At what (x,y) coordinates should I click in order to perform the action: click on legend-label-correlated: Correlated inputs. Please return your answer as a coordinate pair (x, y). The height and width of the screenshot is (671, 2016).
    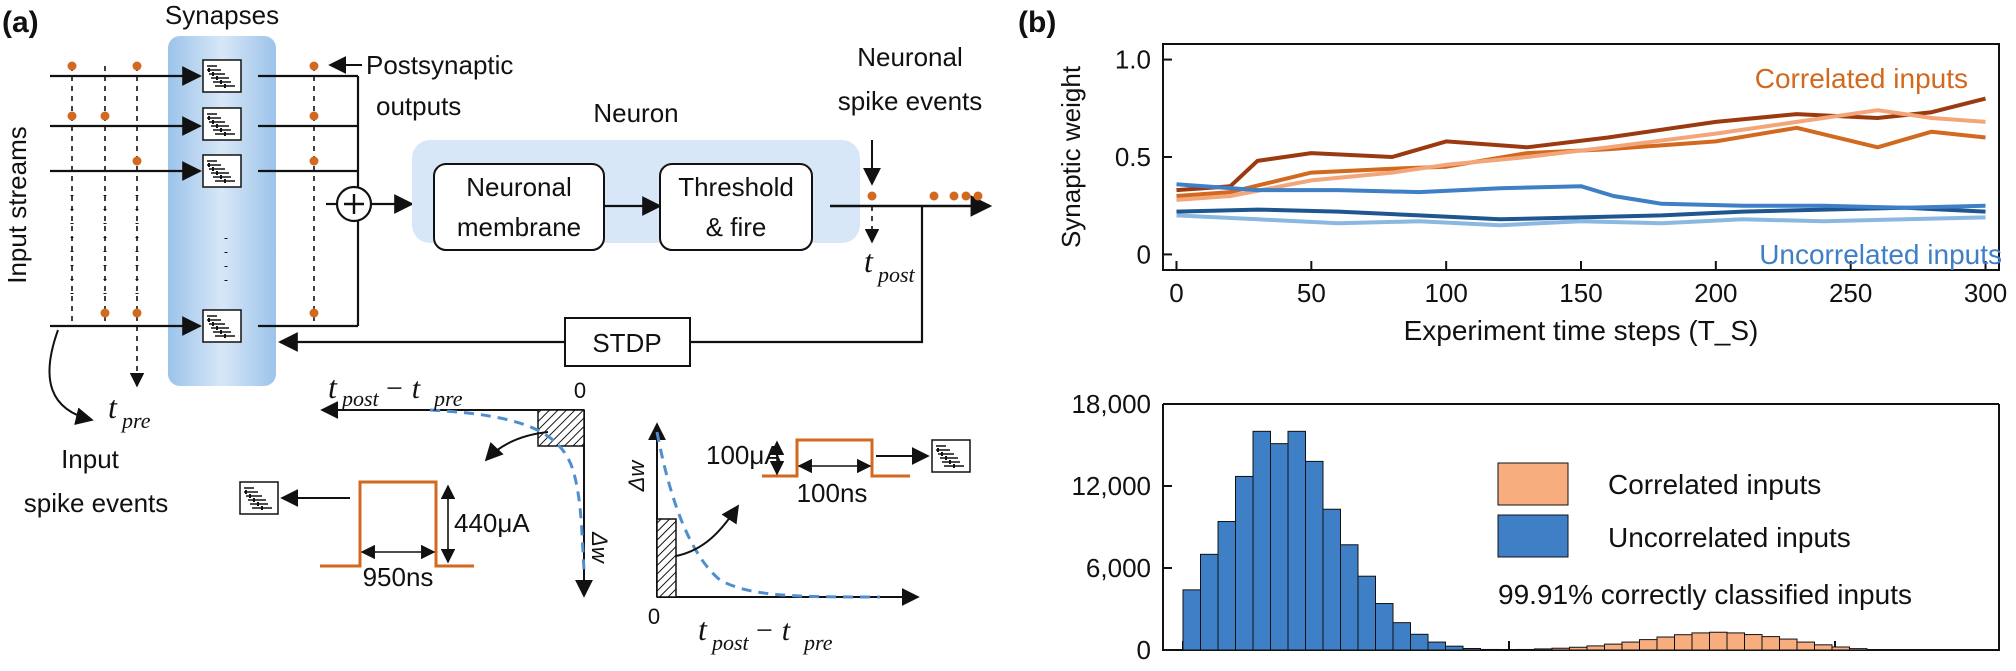
    Looking at the image, I should click on (1714, 484).